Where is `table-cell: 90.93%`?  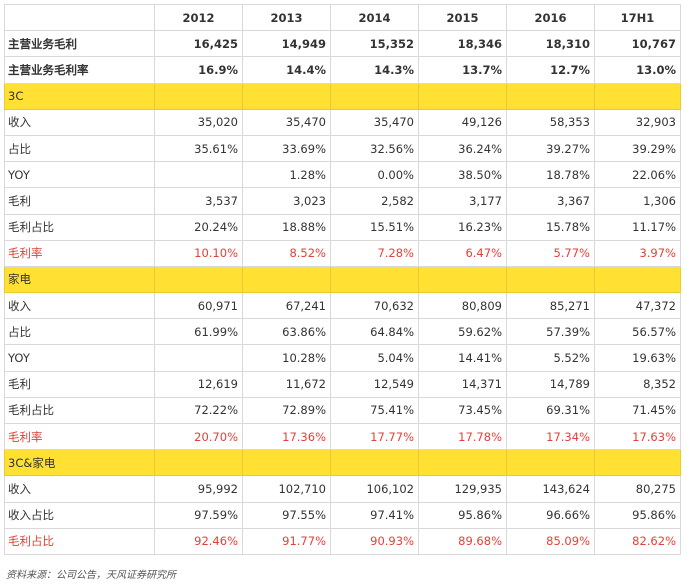 table-cell: 90.93% is located at coordinates (374, 541).